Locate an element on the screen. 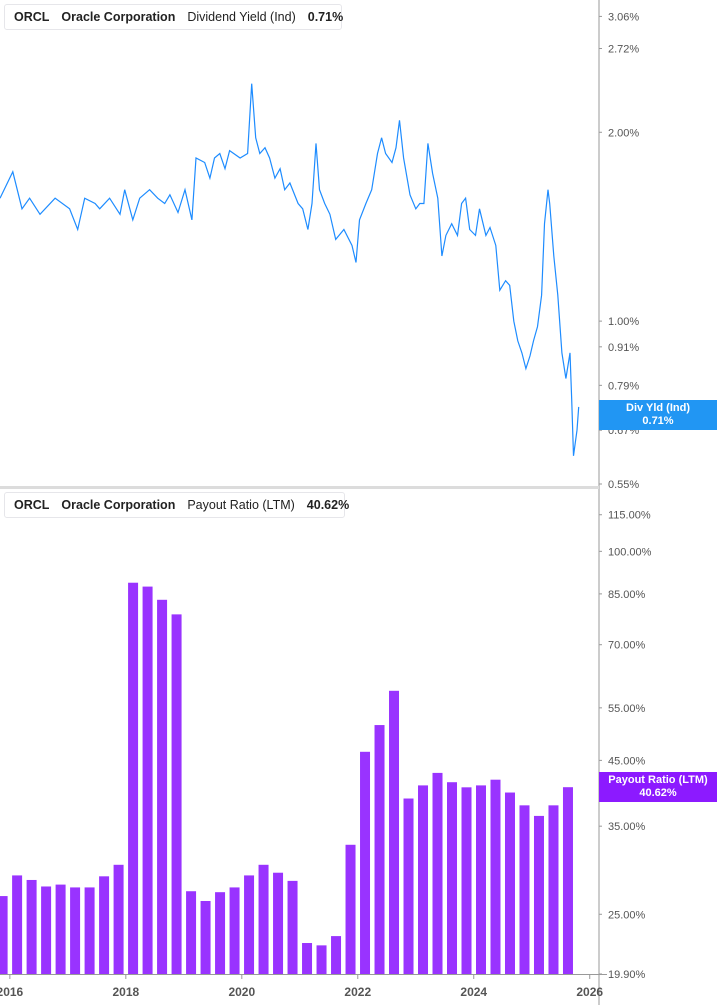  y-tick-label: 100.00% is located at coordinates (630, 552).